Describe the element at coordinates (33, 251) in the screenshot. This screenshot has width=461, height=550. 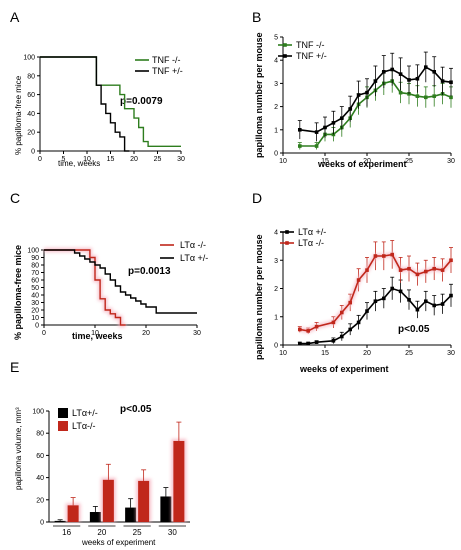
I see `chart-c-y-tick-label: 100` at that location.